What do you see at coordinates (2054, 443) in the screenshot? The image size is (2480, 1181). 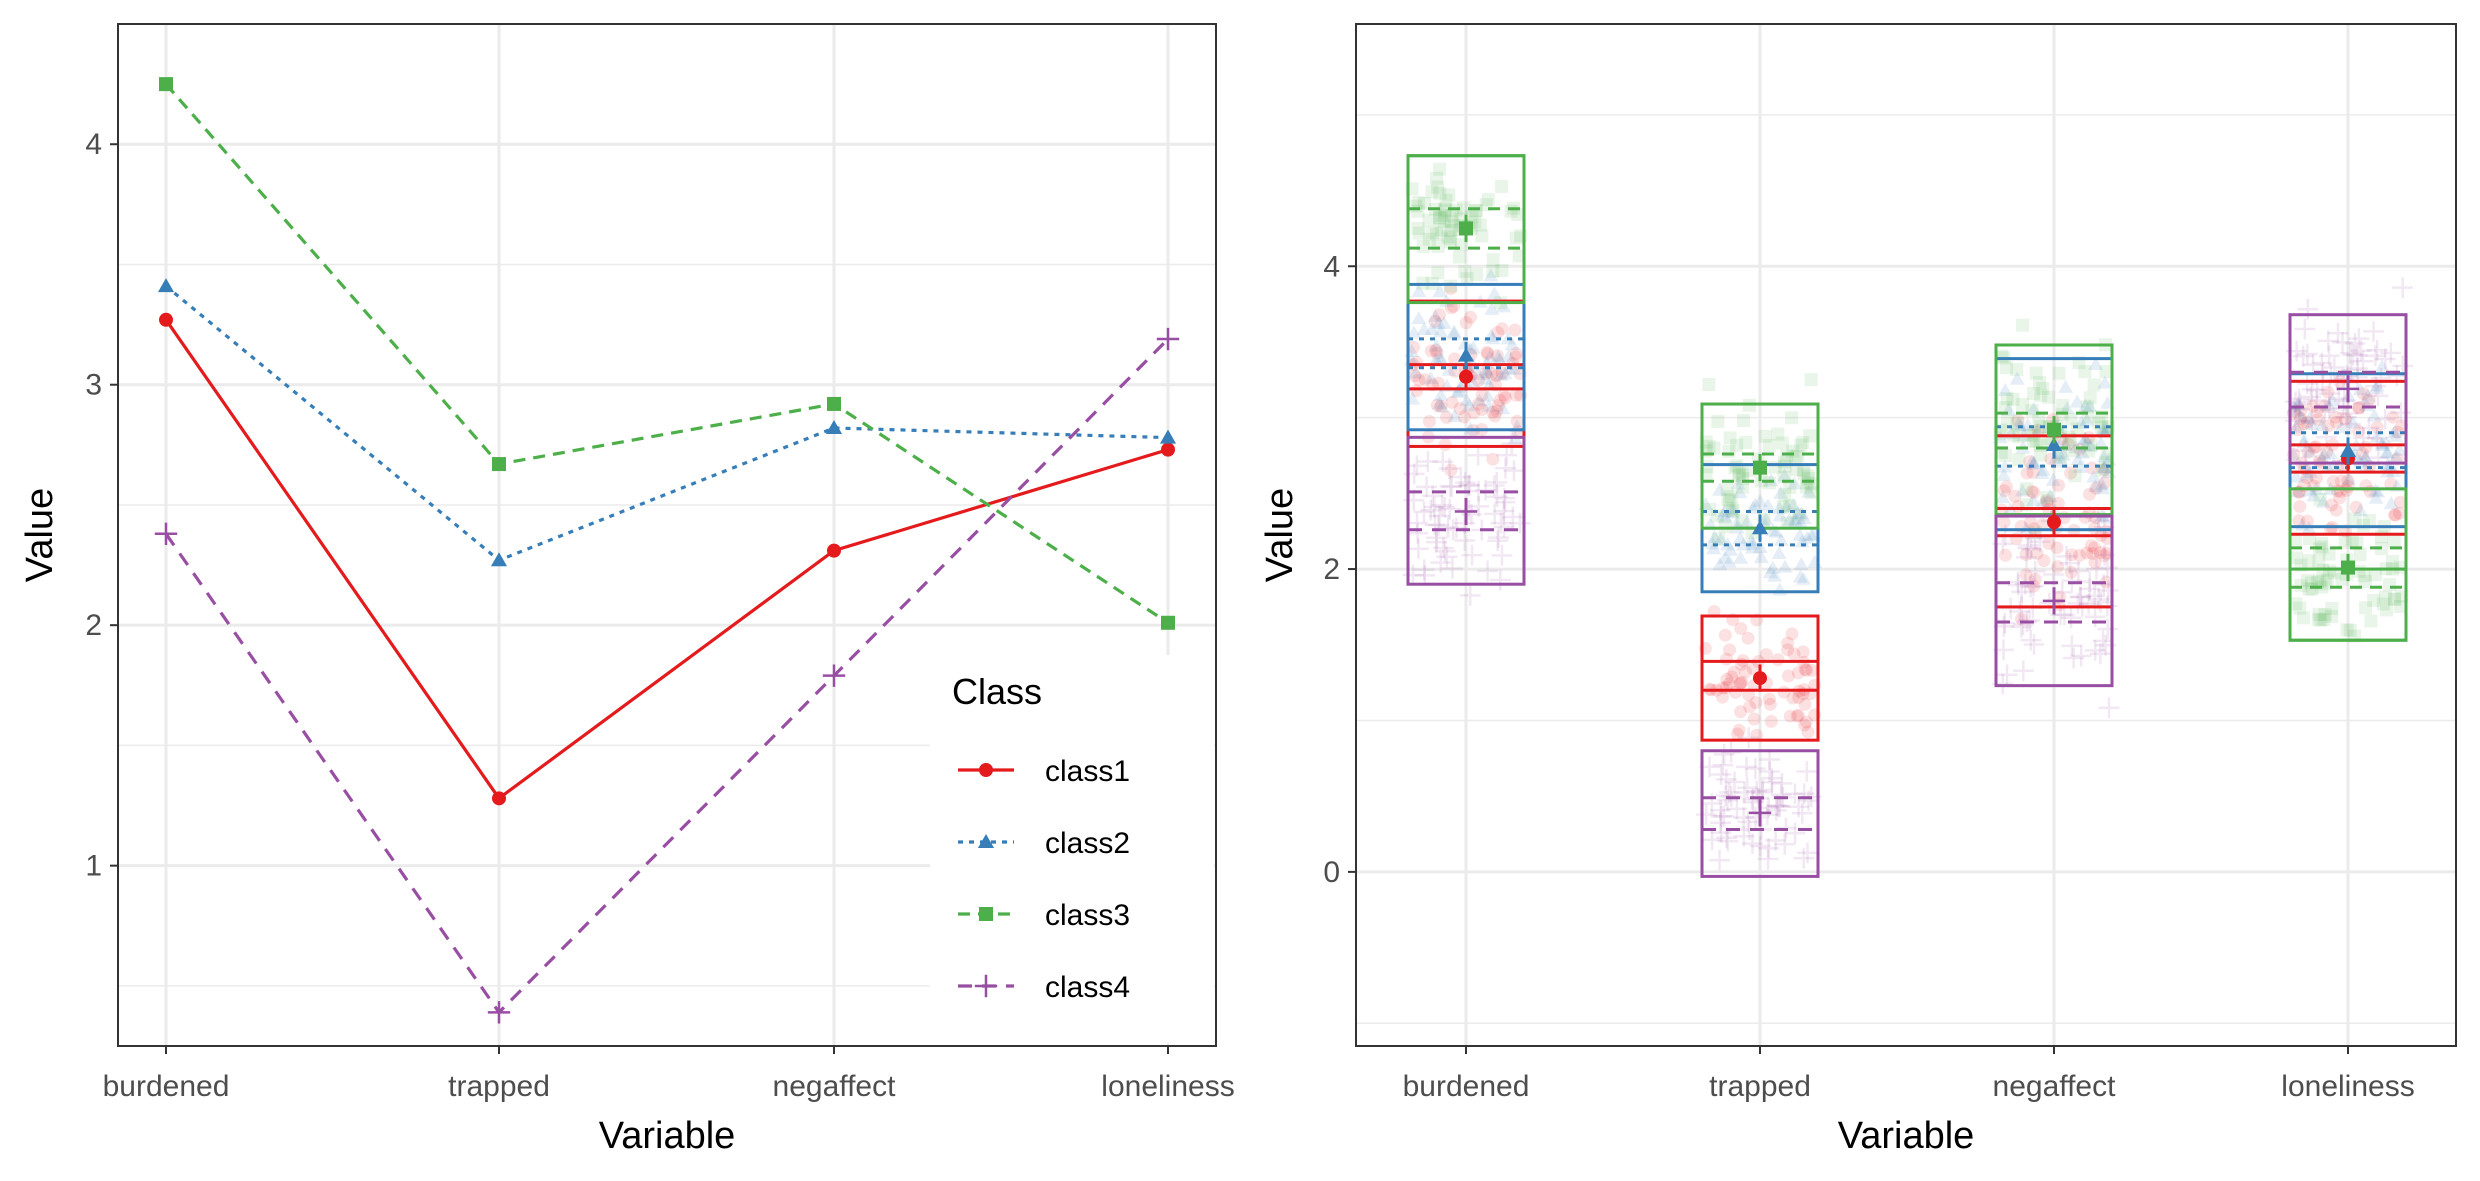 I see `class2-mean-point` at bounding box center [2054, 443].